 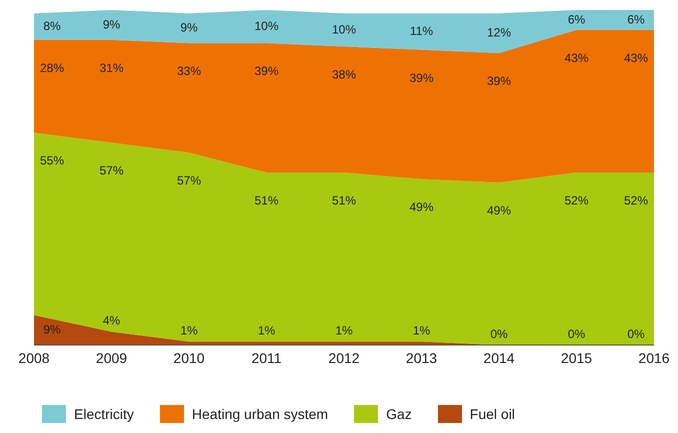 I want to click on data-label: 11%, so click(x=422, y=31).